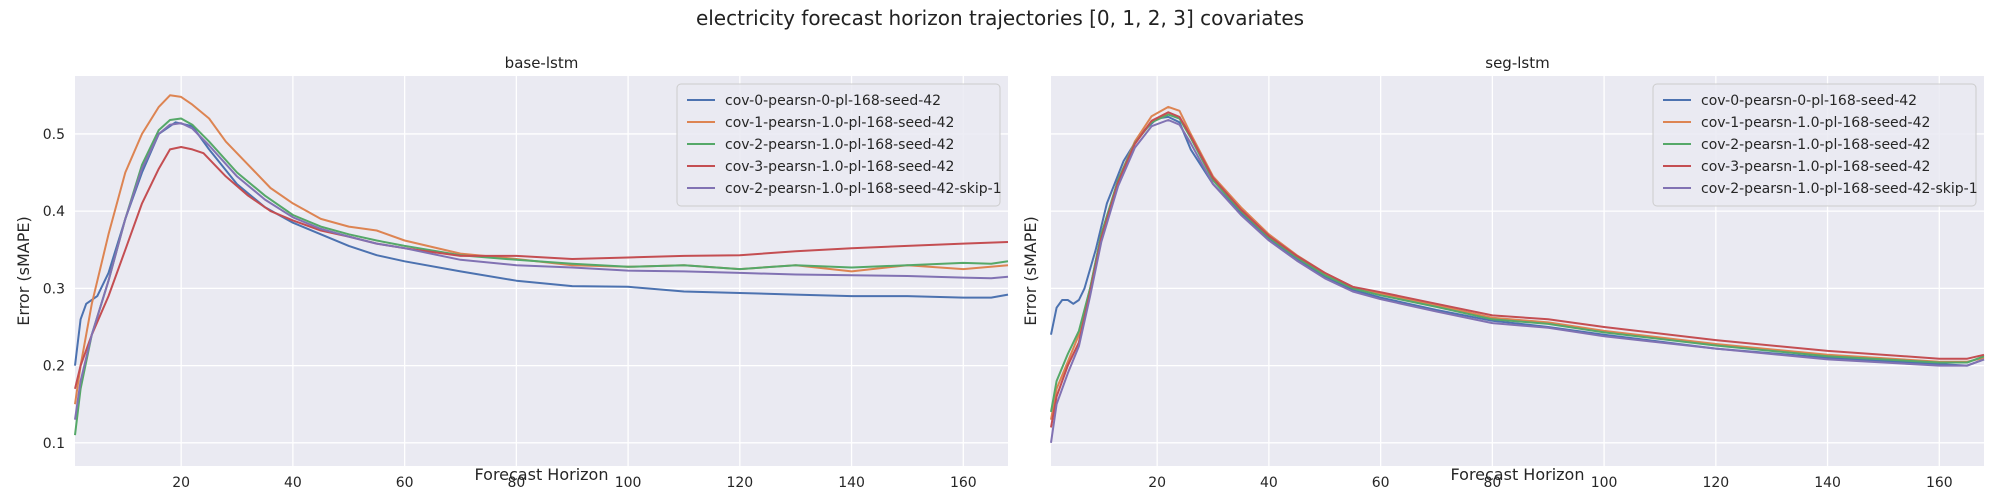  Describe the element at coordinates (1517, 63) in the screenshot. I see `panel-title: seg-lstm` at that location.